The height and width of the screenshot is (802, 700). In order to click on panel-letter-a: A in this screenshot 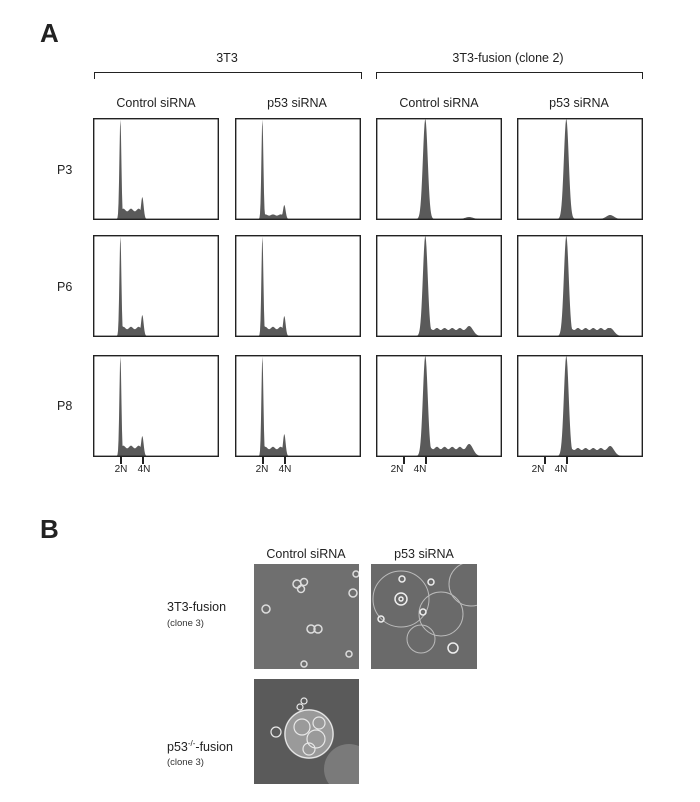, I will do `click(49, 33)`.